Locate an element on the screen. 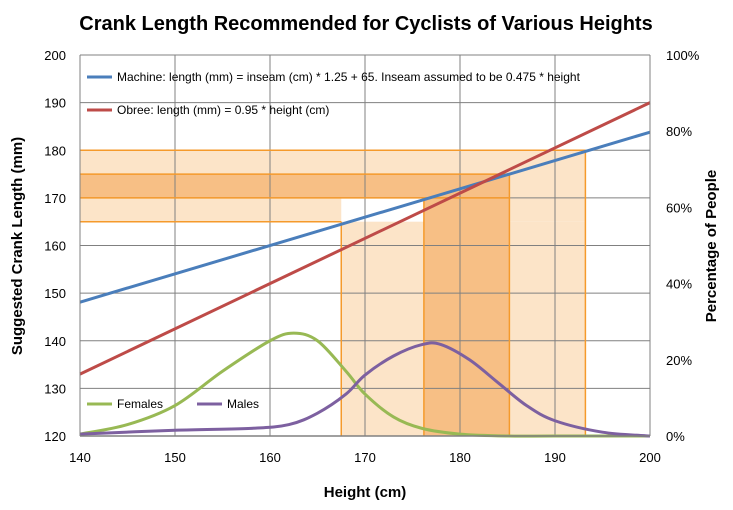 Image resolution: width=733 pixels, height=510 pixels. y2-tick-label-40pct: 40% is located at coordinates (679, 284).